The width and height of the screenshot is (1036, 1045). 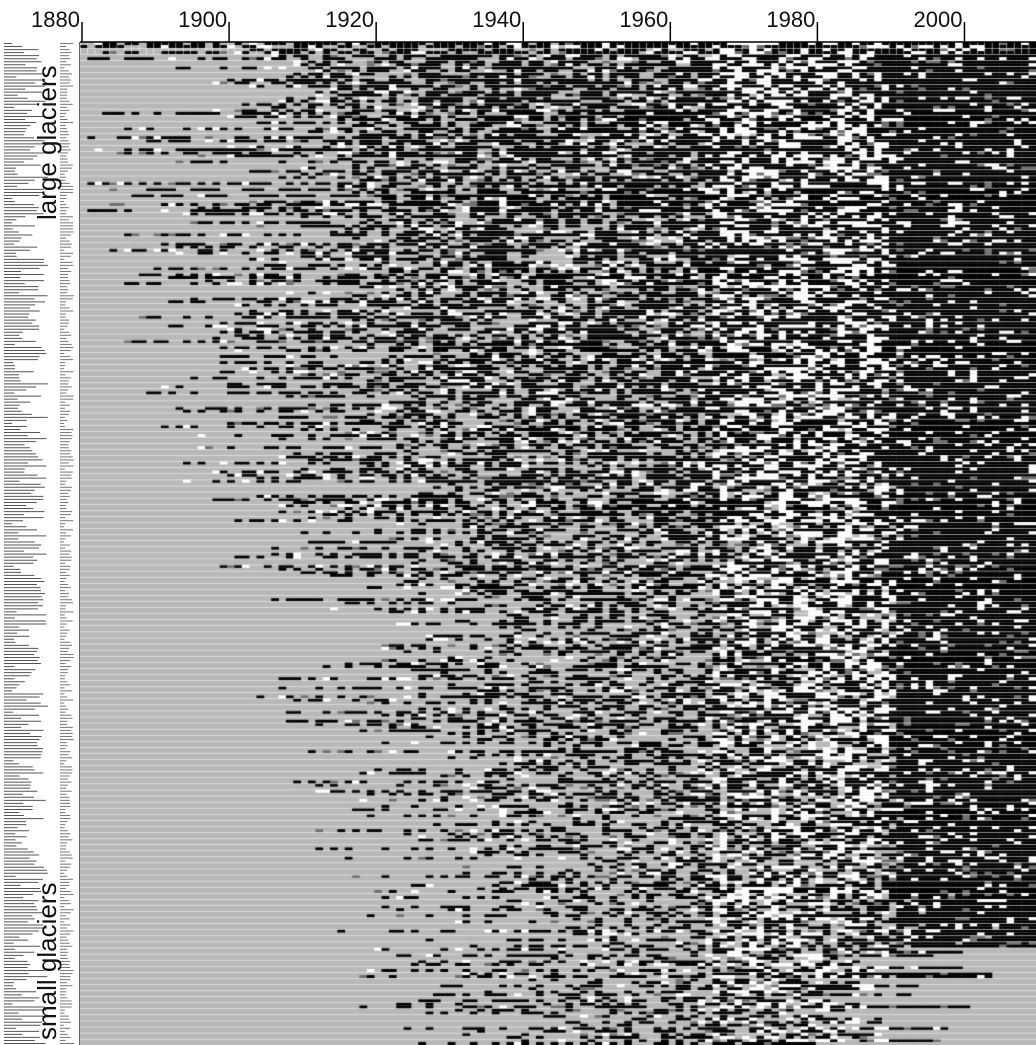 What do you see at coordinates (47, 142) in the screenshot?
I see `group-label-large-glaciers: large glaciers` at bounding box center [47, 142].